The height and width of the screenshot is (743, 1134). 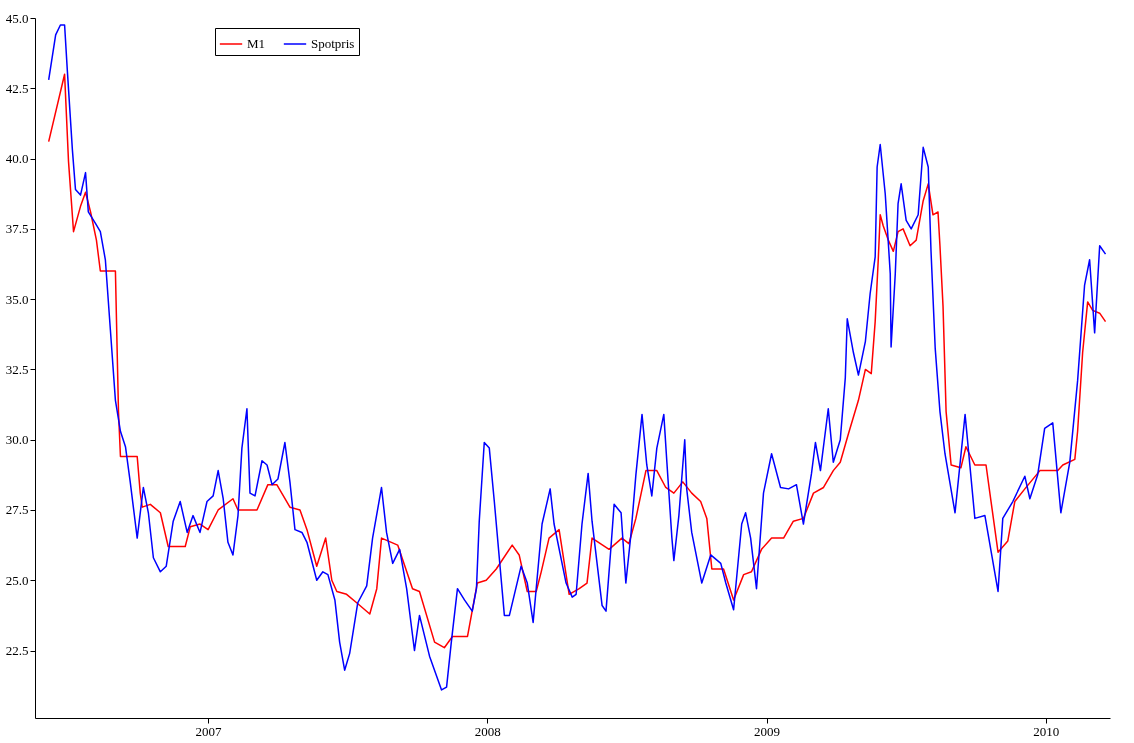 What do you see at coordinates (17, 18) in the screenshot?
I see `y-tick-label: 45.0` at bounding box center [17, 18].